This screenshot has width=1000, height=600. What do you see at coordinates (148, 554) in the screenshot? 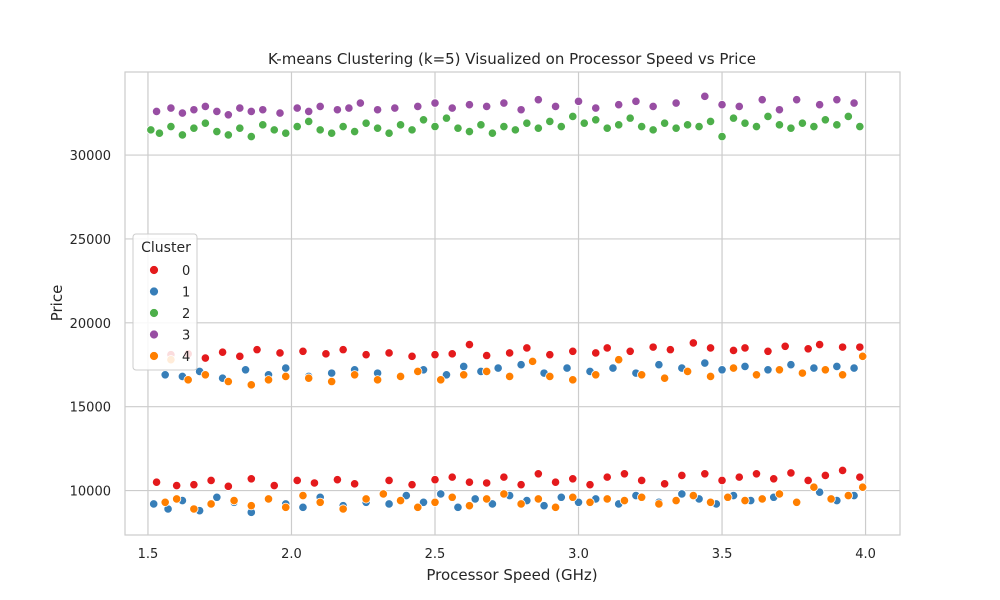
I see `x-tick-label: 1.5` at bounding box center [148, 554].